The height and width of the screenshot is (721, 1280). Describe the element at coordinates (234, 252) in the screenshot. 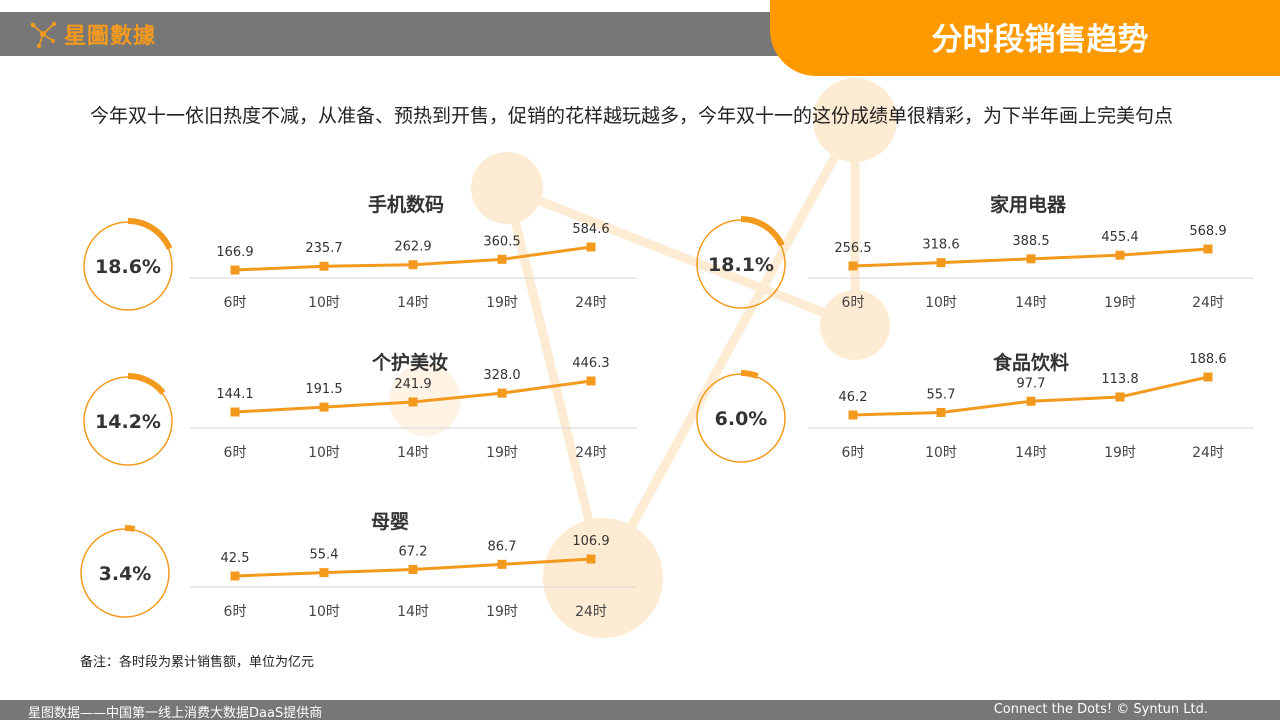

I see `data-label: 166.9` at that location.